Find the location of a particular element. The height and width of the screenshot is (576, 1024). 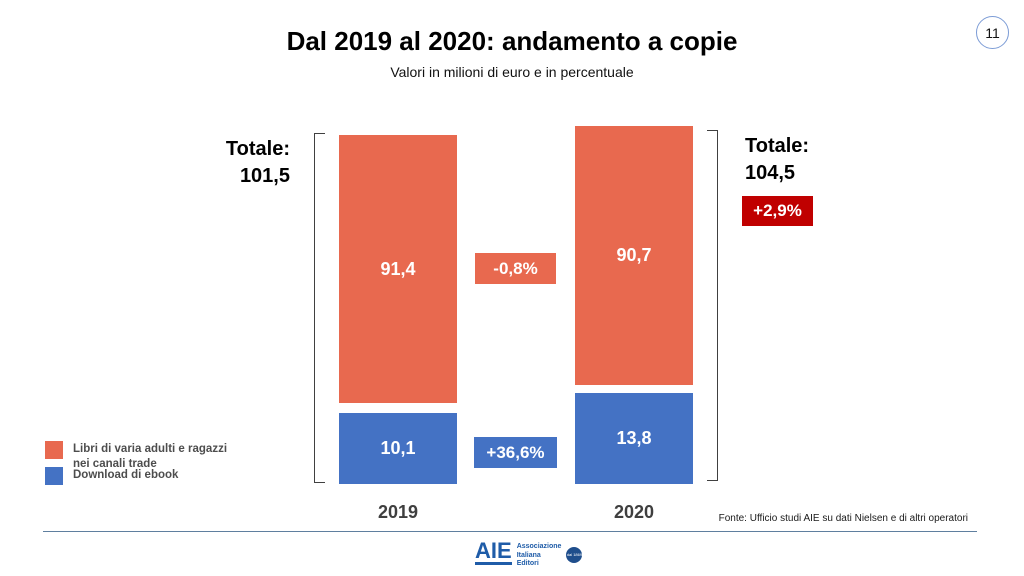

change-badge-ebook-value: +36,6% is located at coordinates (515, 452).